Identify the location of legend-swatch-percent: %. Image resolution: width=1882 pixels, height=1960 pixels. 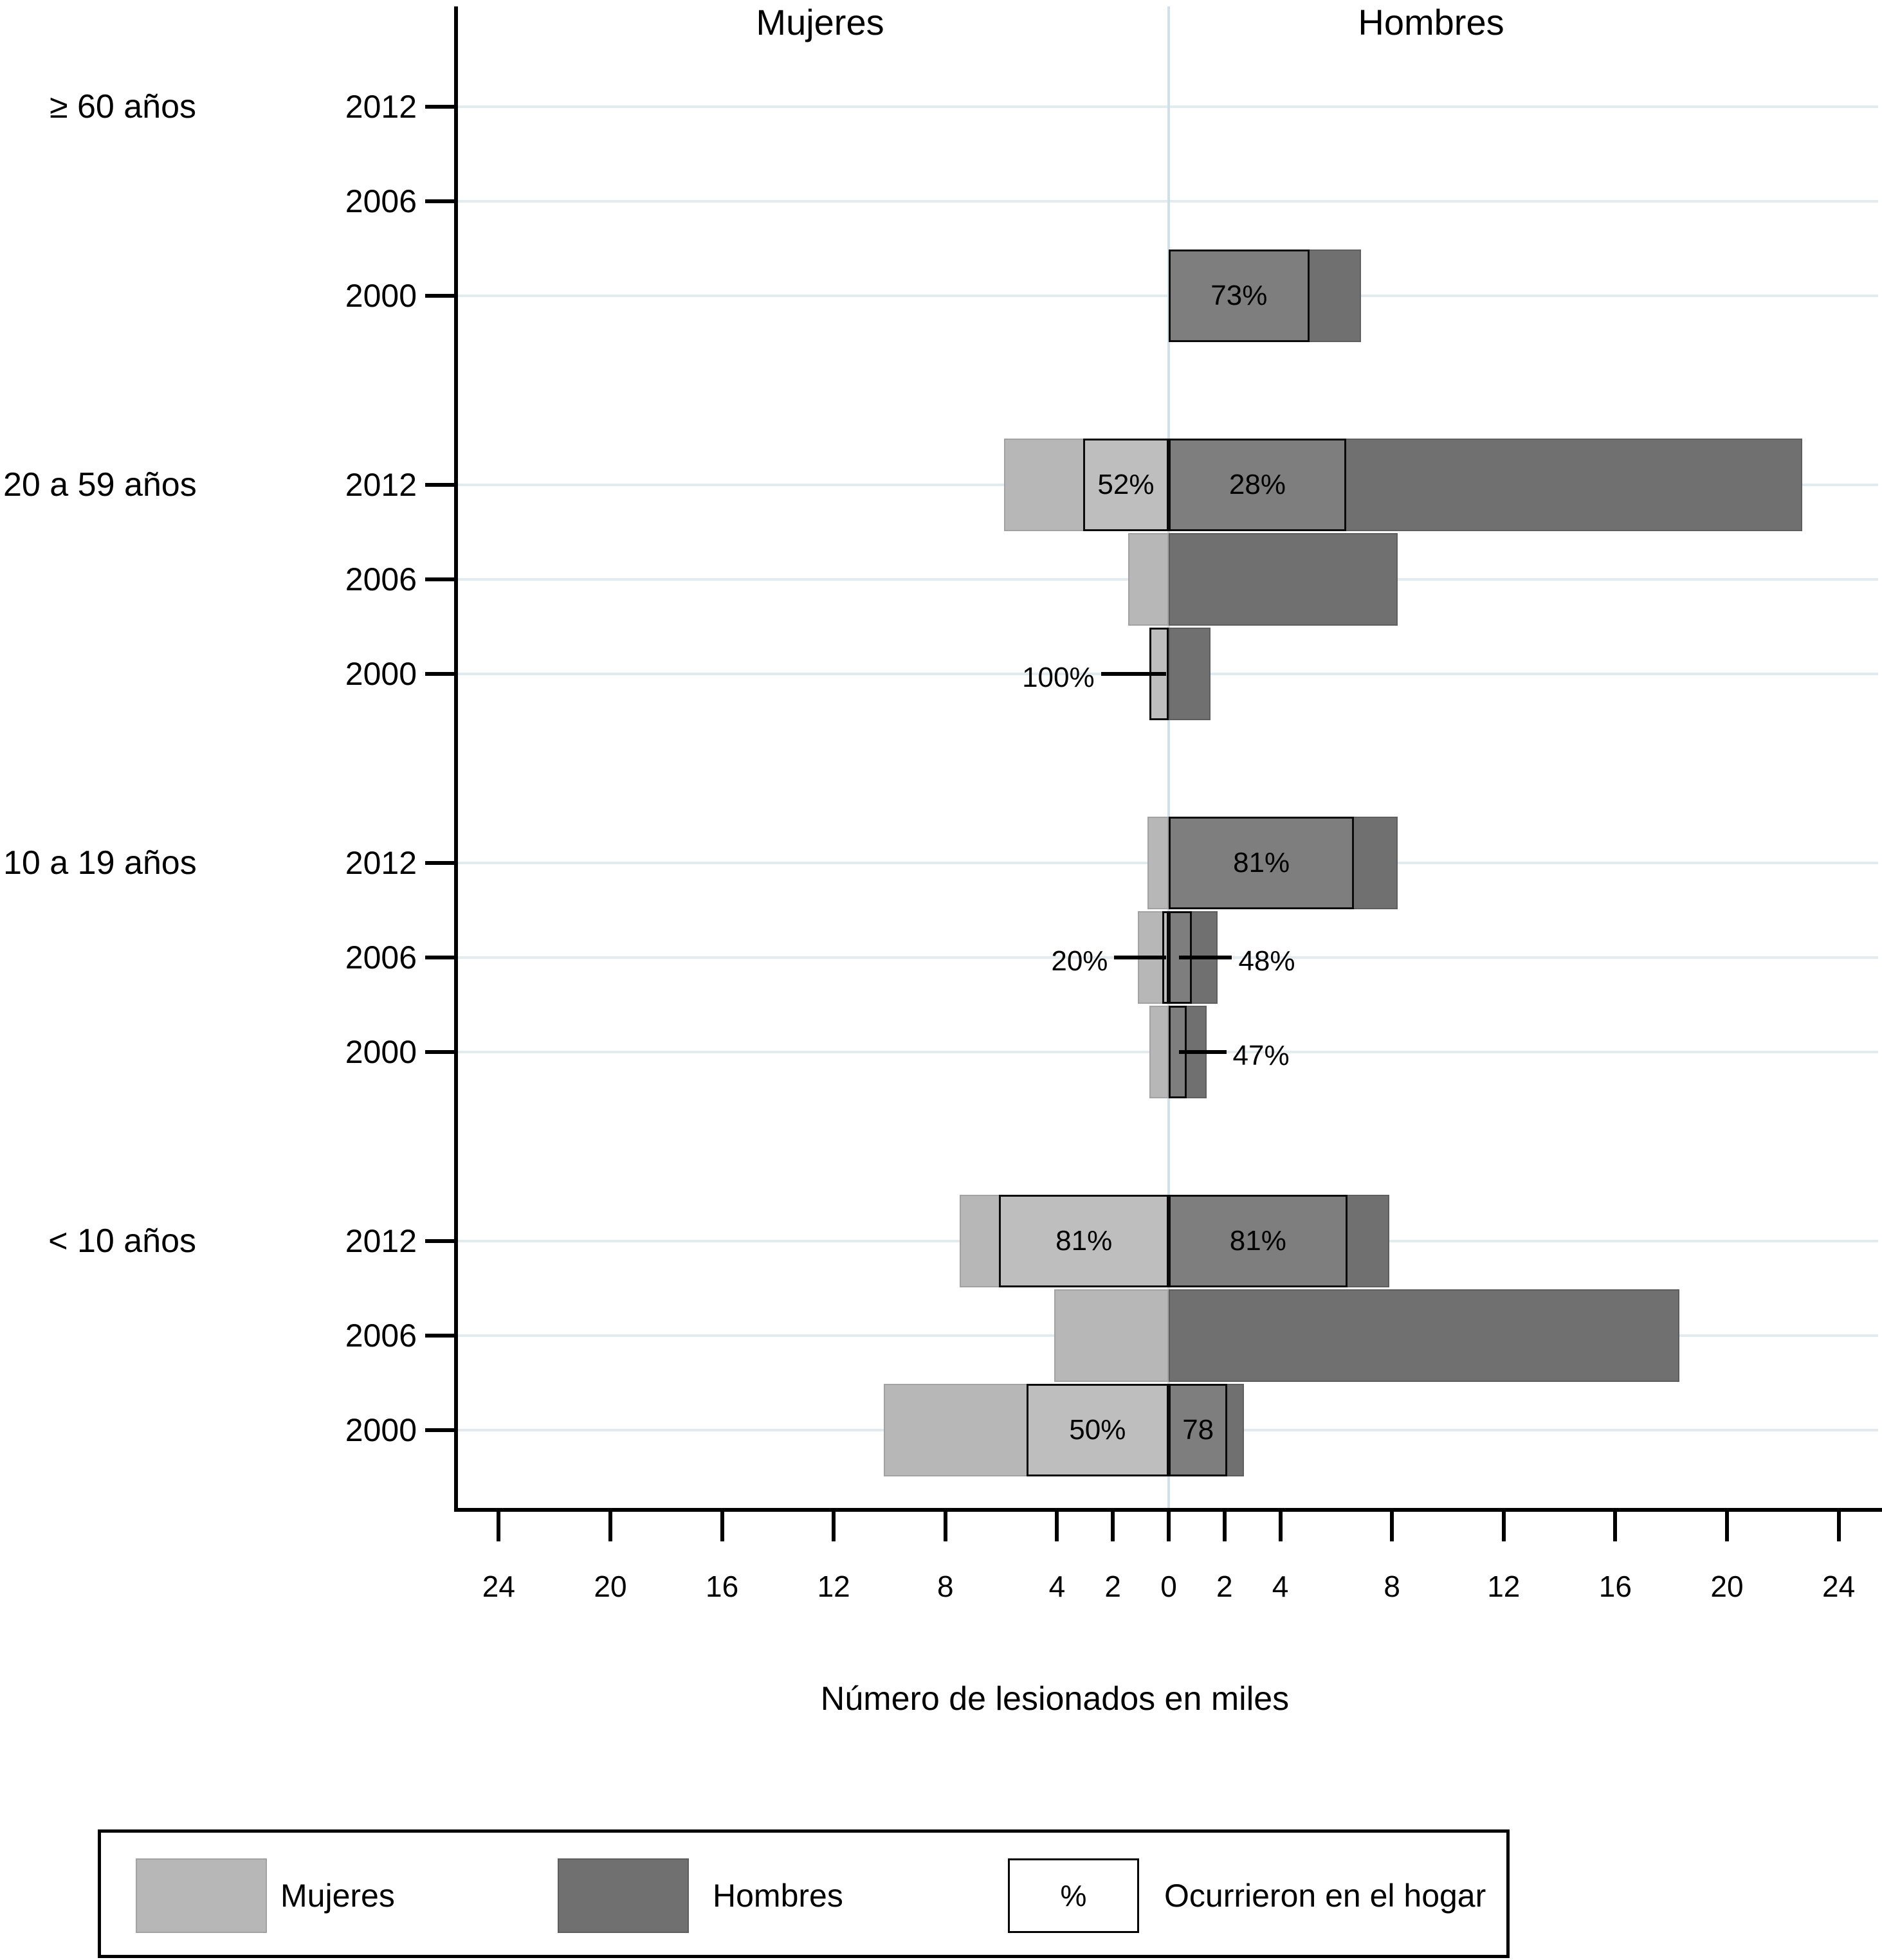
(1073, 1895).